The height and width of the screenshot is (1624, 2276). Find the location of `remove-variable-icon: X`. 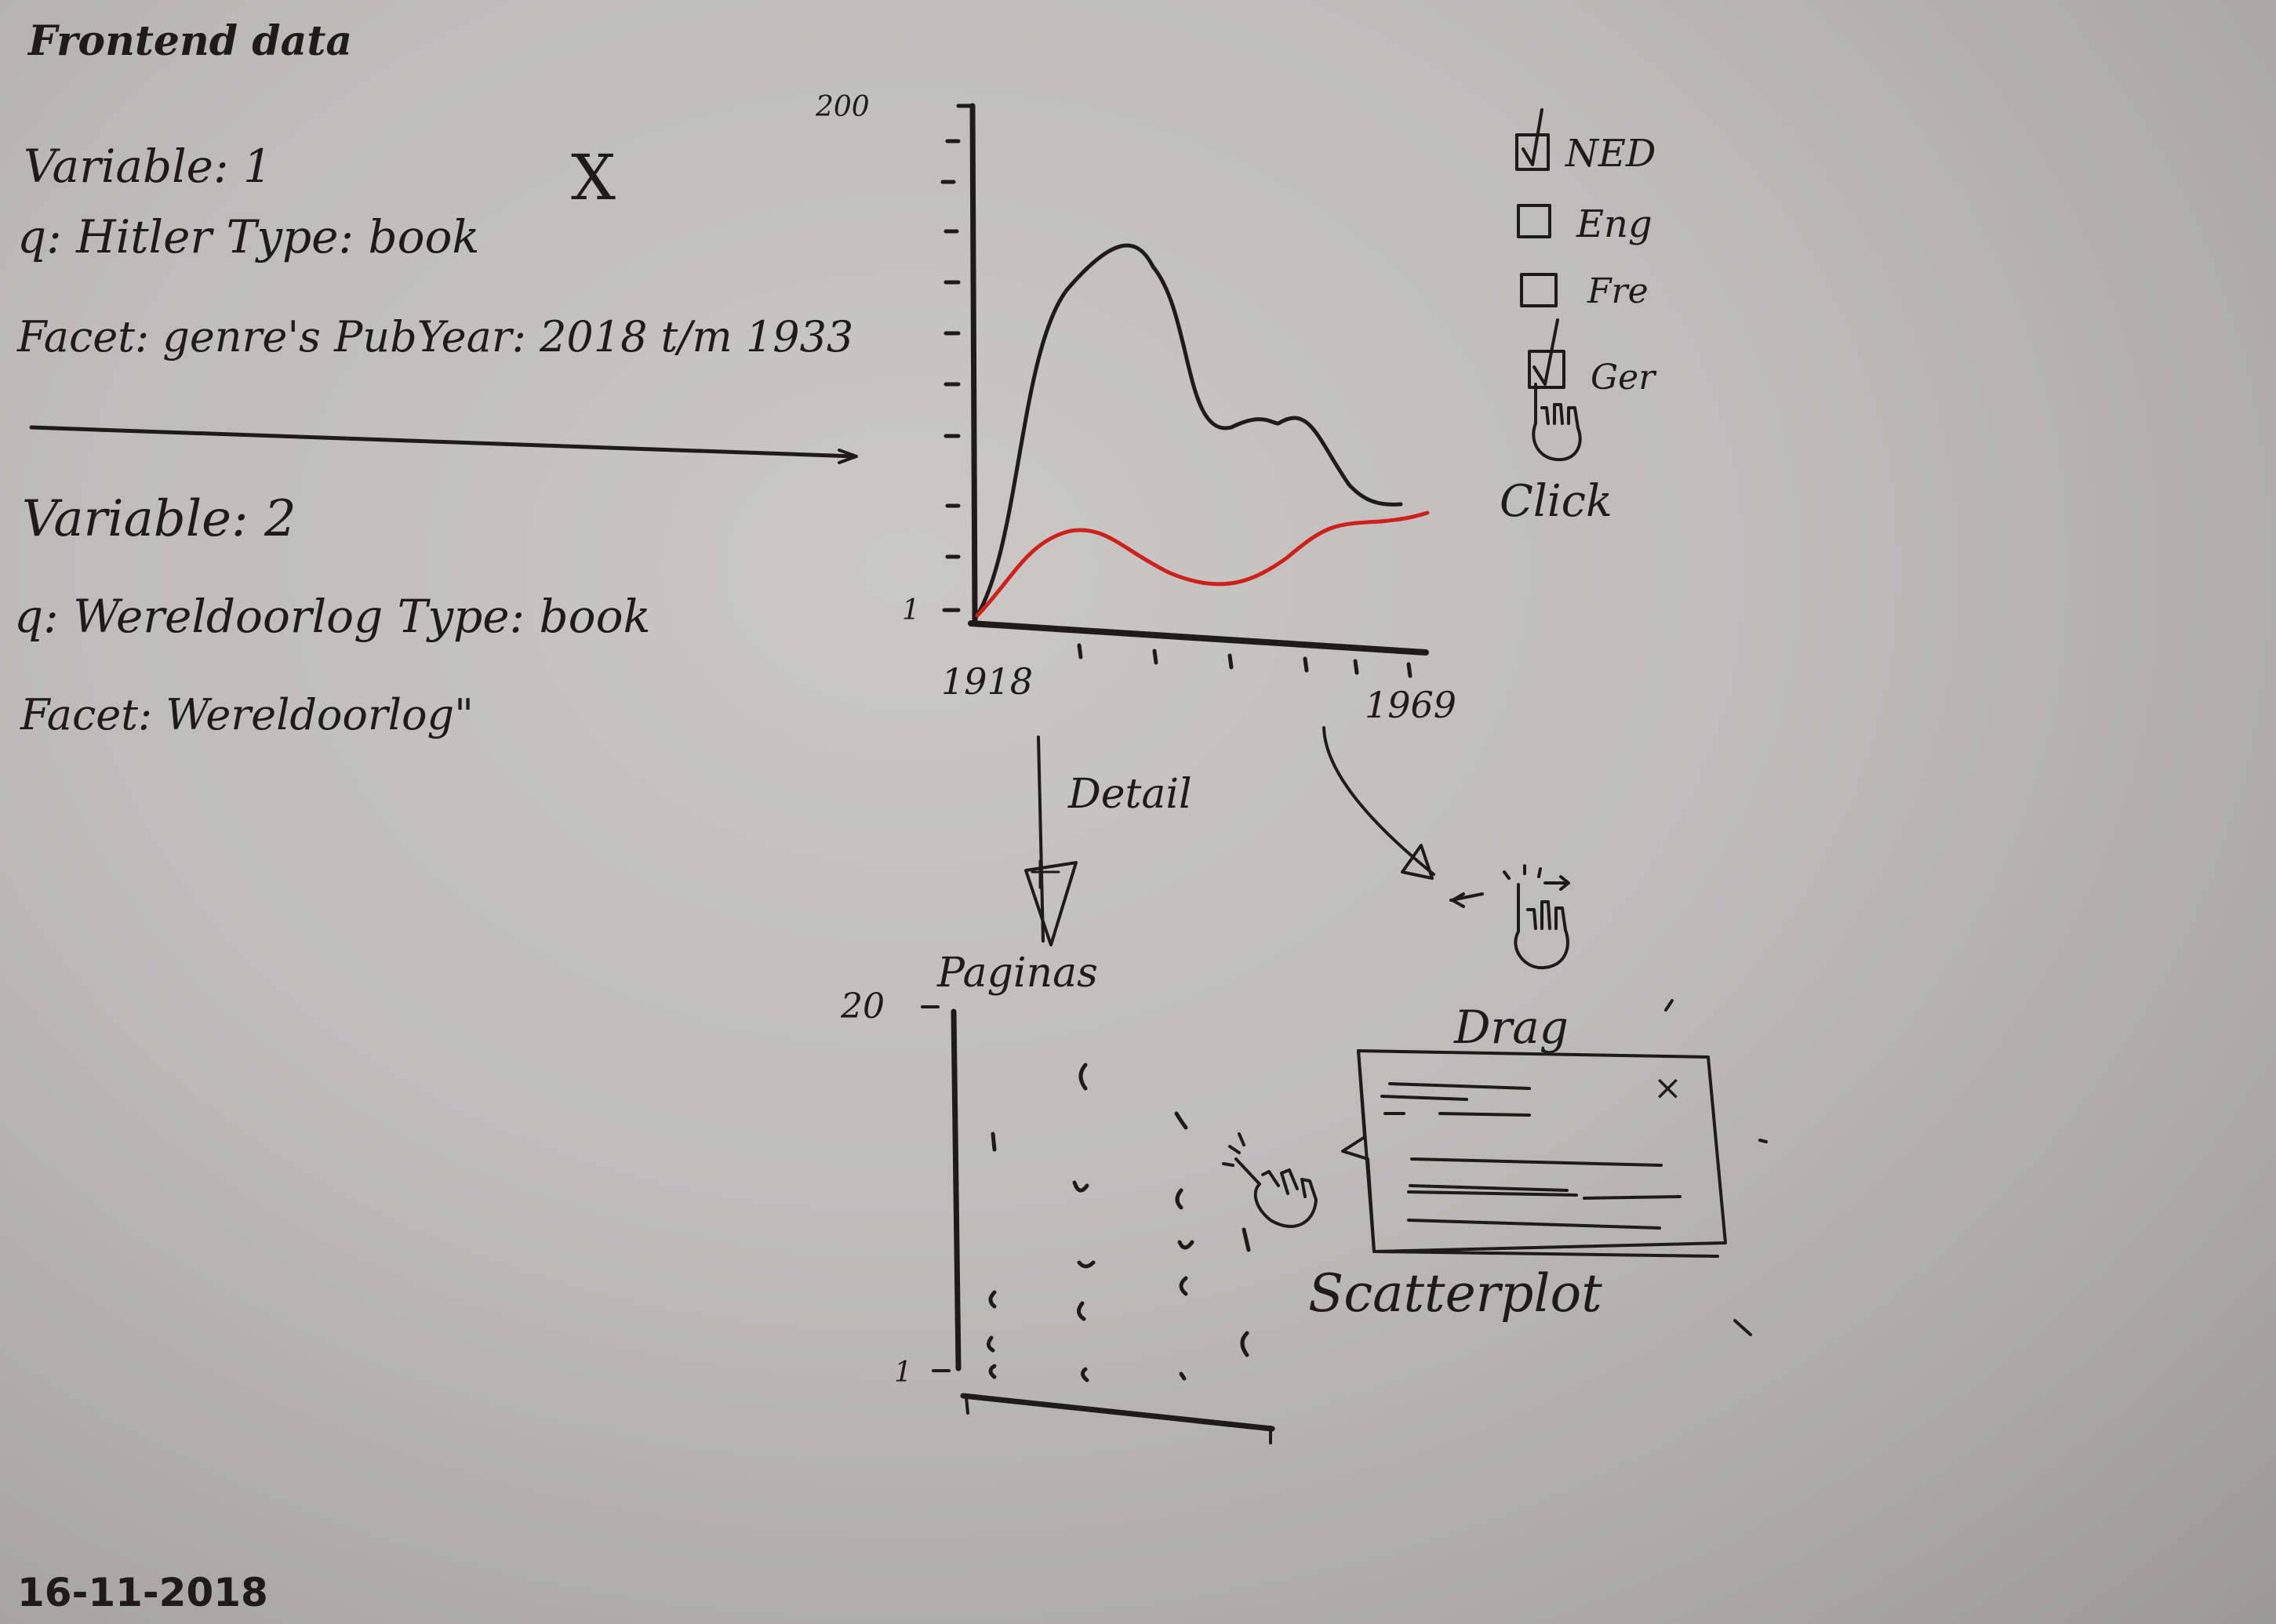

remove-variable-icon: X is located at coordinates (593, 178).